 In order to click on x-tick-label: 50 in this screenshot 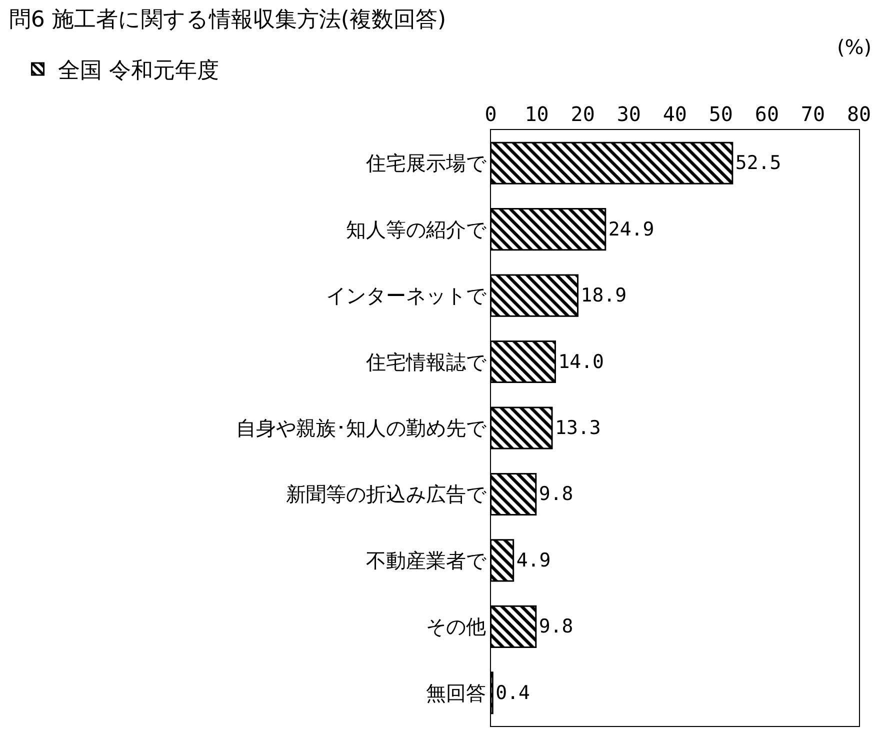, I will do `click(720, 114)`.